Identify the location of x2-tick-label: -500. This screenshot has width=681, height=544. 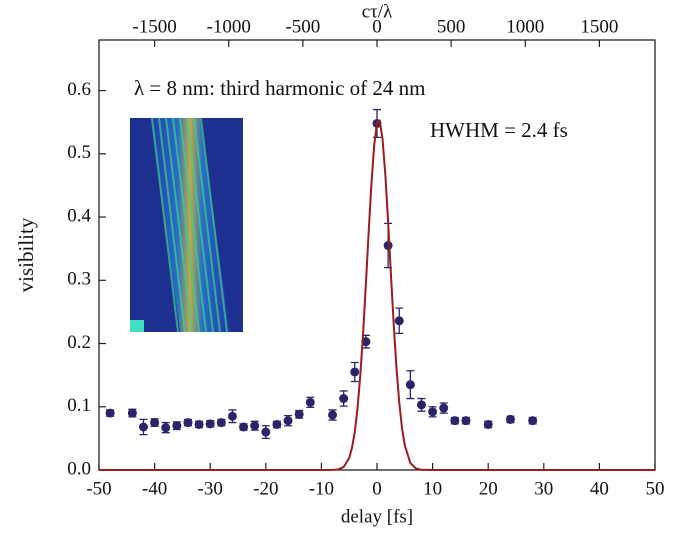
(302, 26).